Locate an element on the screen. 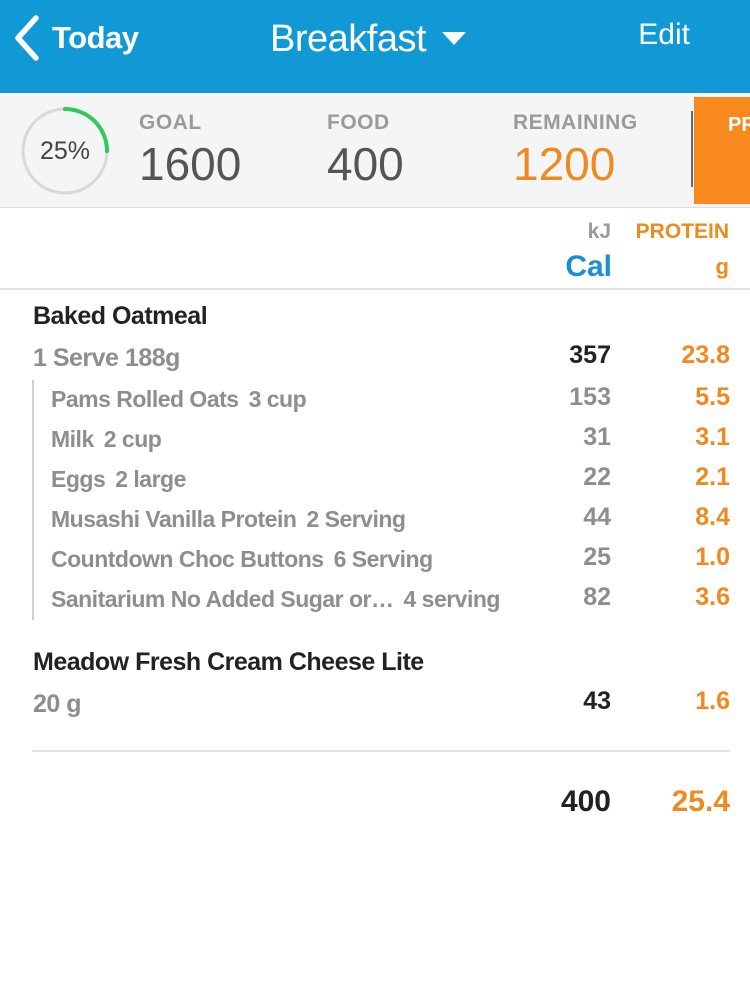 Image resolution: width=750 pixels, height=999 pixels. page-title: Breakfast is located at coordinates (348, 38).